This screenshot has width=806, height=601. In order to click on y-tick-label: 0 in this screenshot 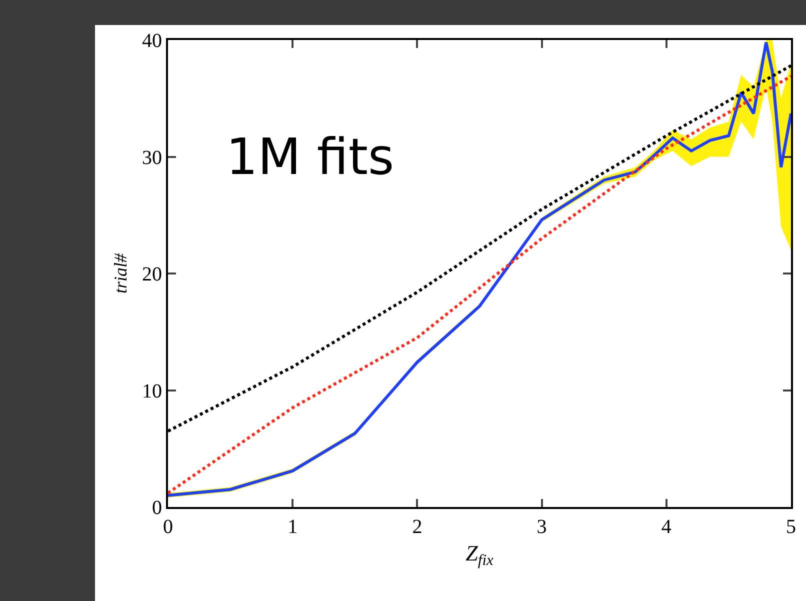, I will do `click(157, 508)`.